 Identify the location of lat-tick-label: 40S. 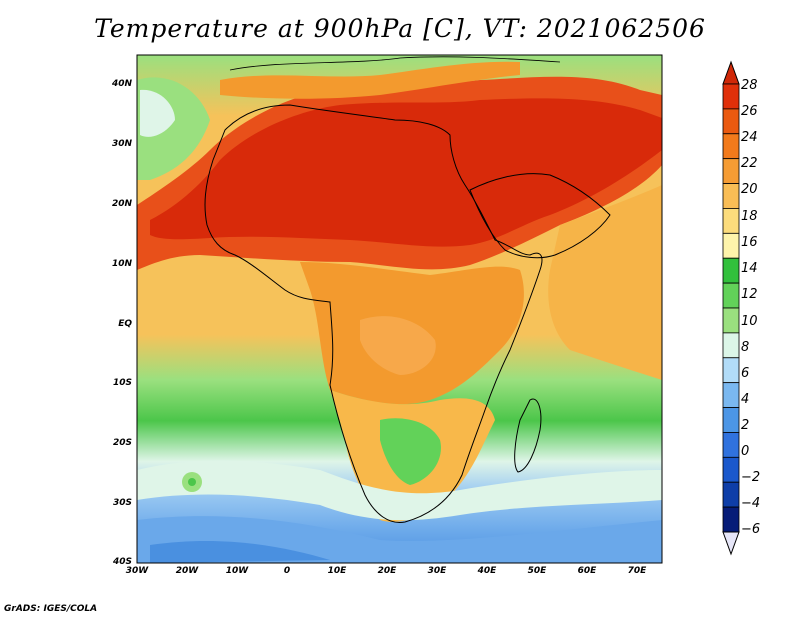
(122, 562).